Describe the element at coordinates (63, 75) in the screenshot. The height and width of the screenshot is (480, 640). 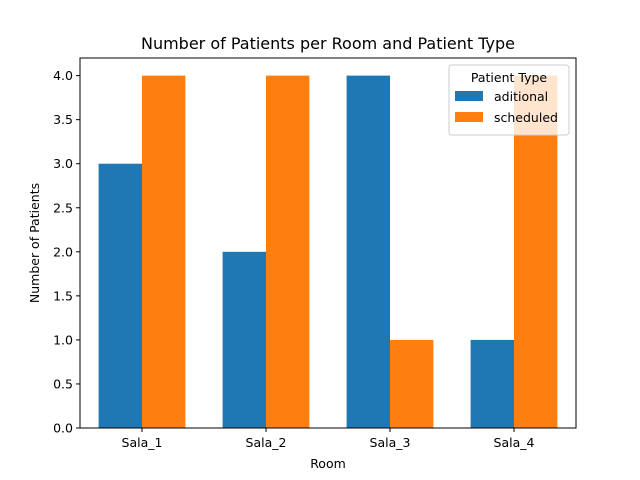
I see `y-tick-label: 4.0` at that location.